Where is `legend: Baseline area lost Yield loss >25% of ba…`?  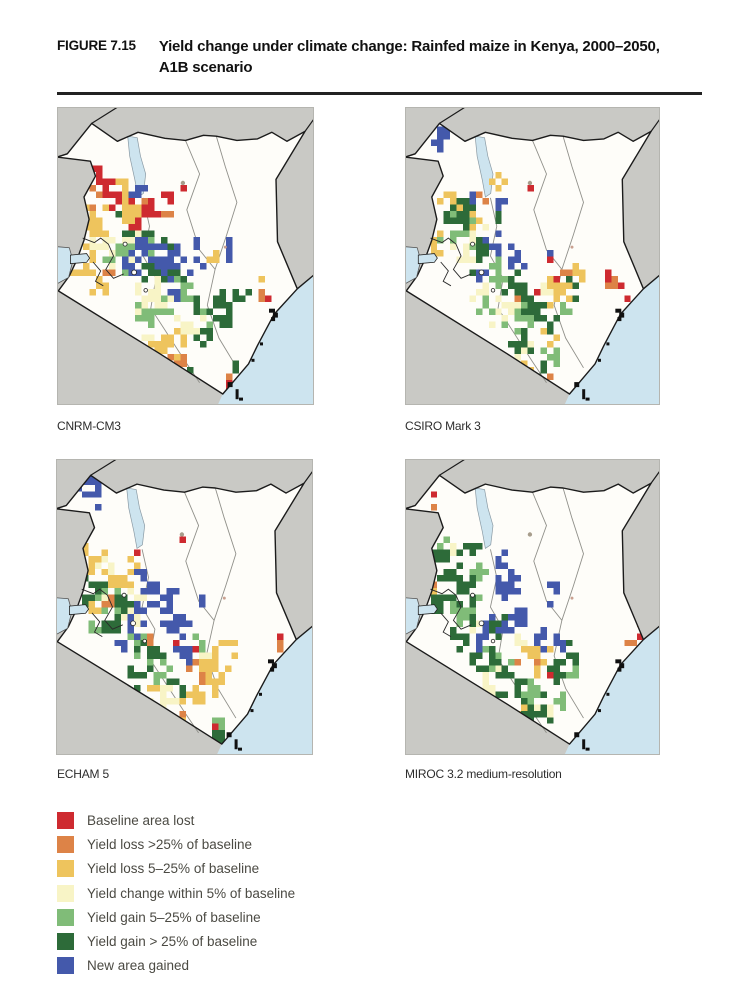 legend: Baseline area lost Yield loss >25% of ba… is located at coordinates (267, 896).